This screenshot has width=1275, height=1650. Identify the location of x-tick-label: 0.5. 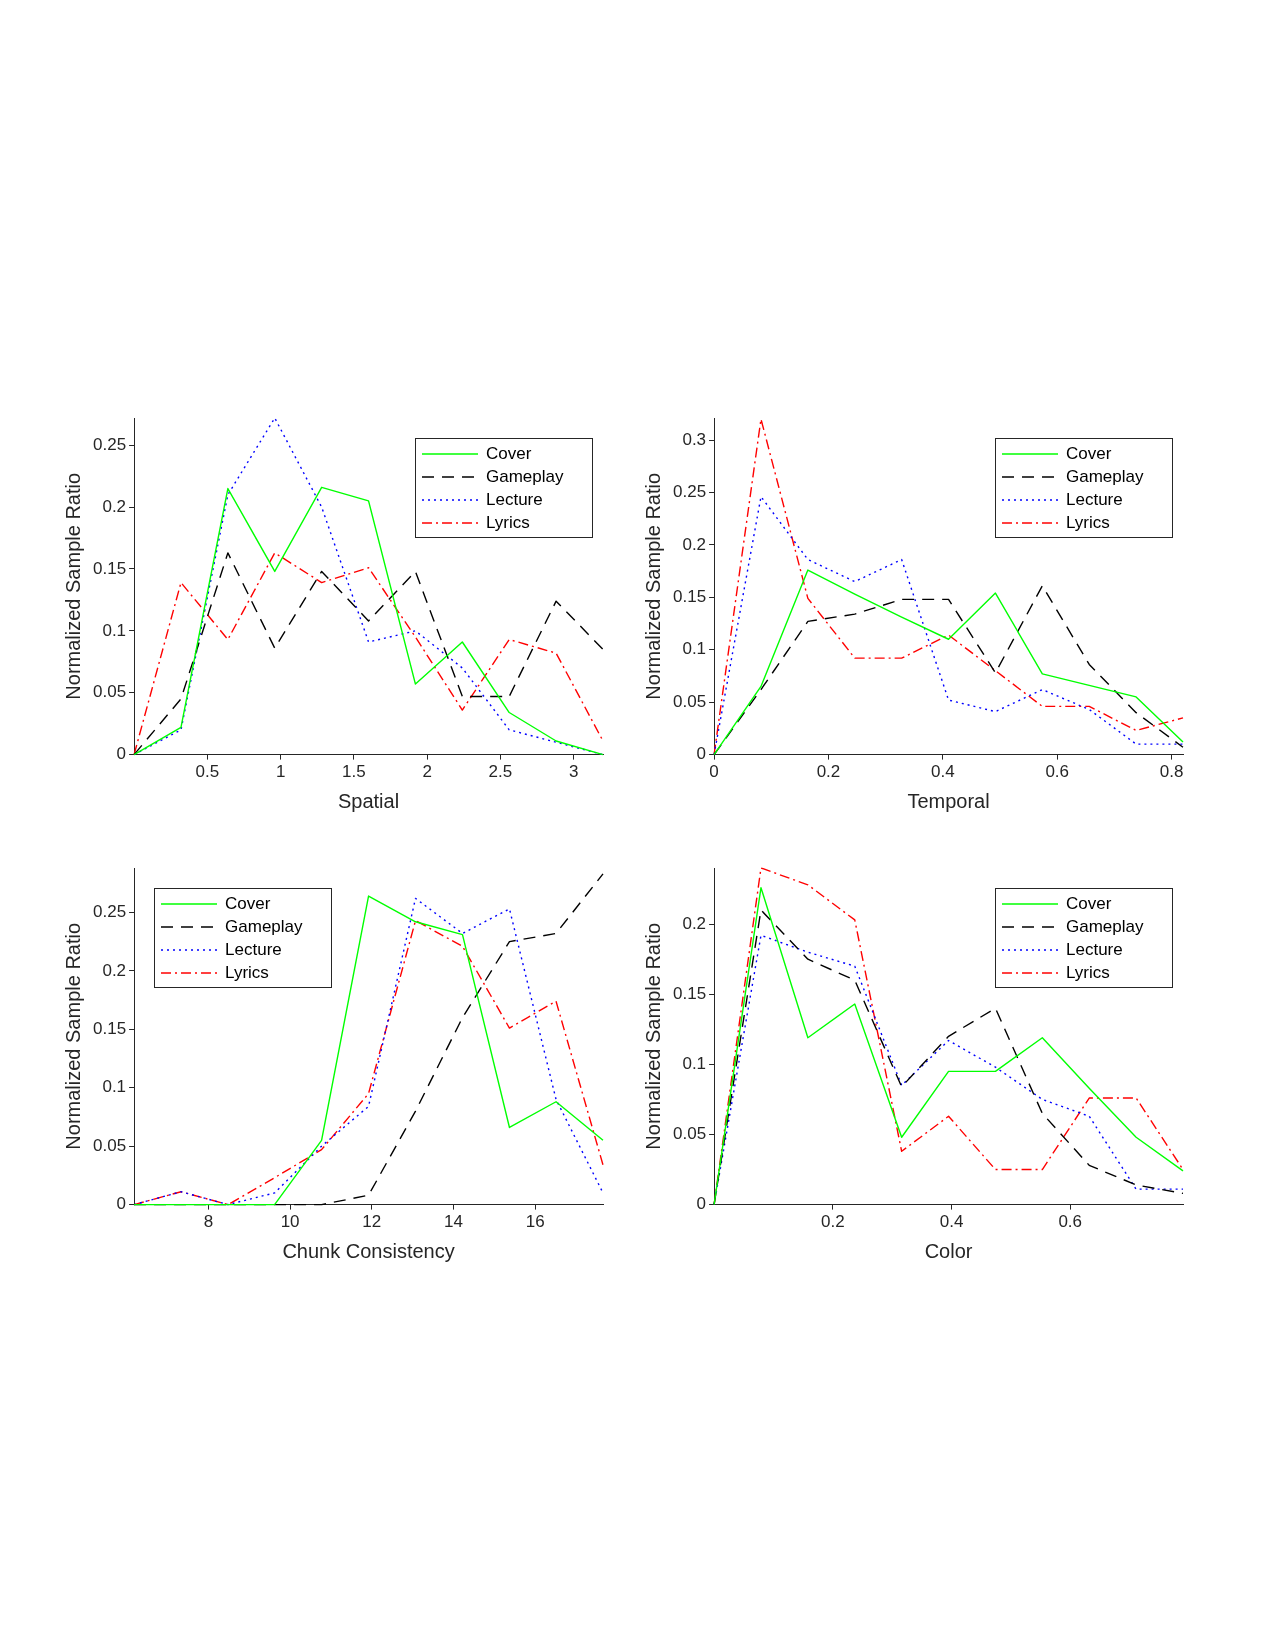
(207, 772).